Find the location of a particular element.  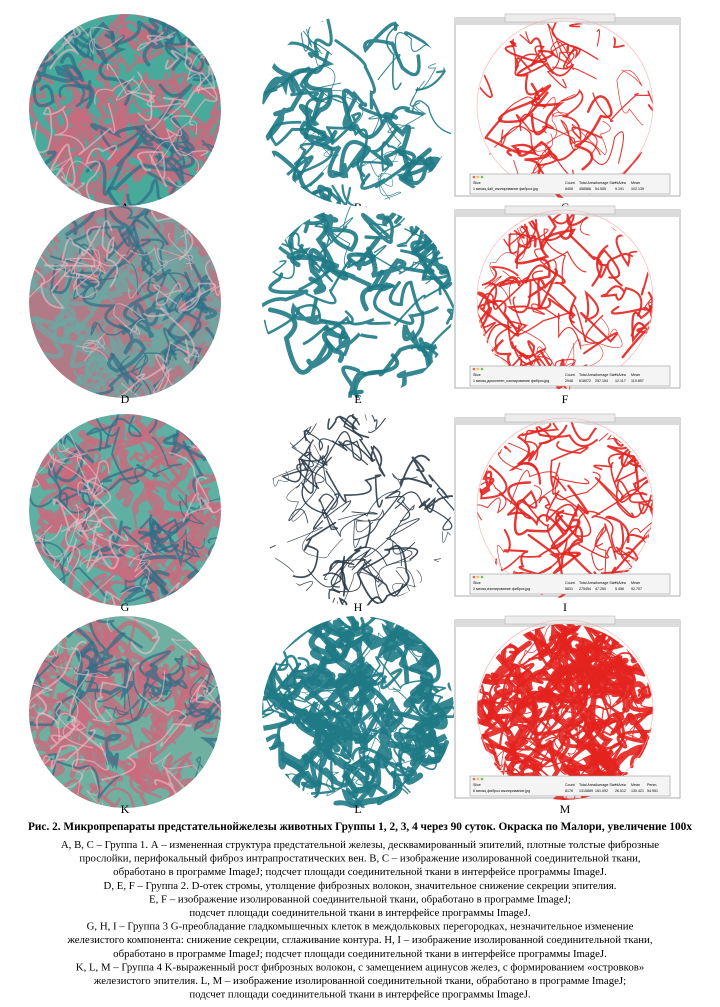

table-cell: 161.092 is located at coordinates (601, 791).